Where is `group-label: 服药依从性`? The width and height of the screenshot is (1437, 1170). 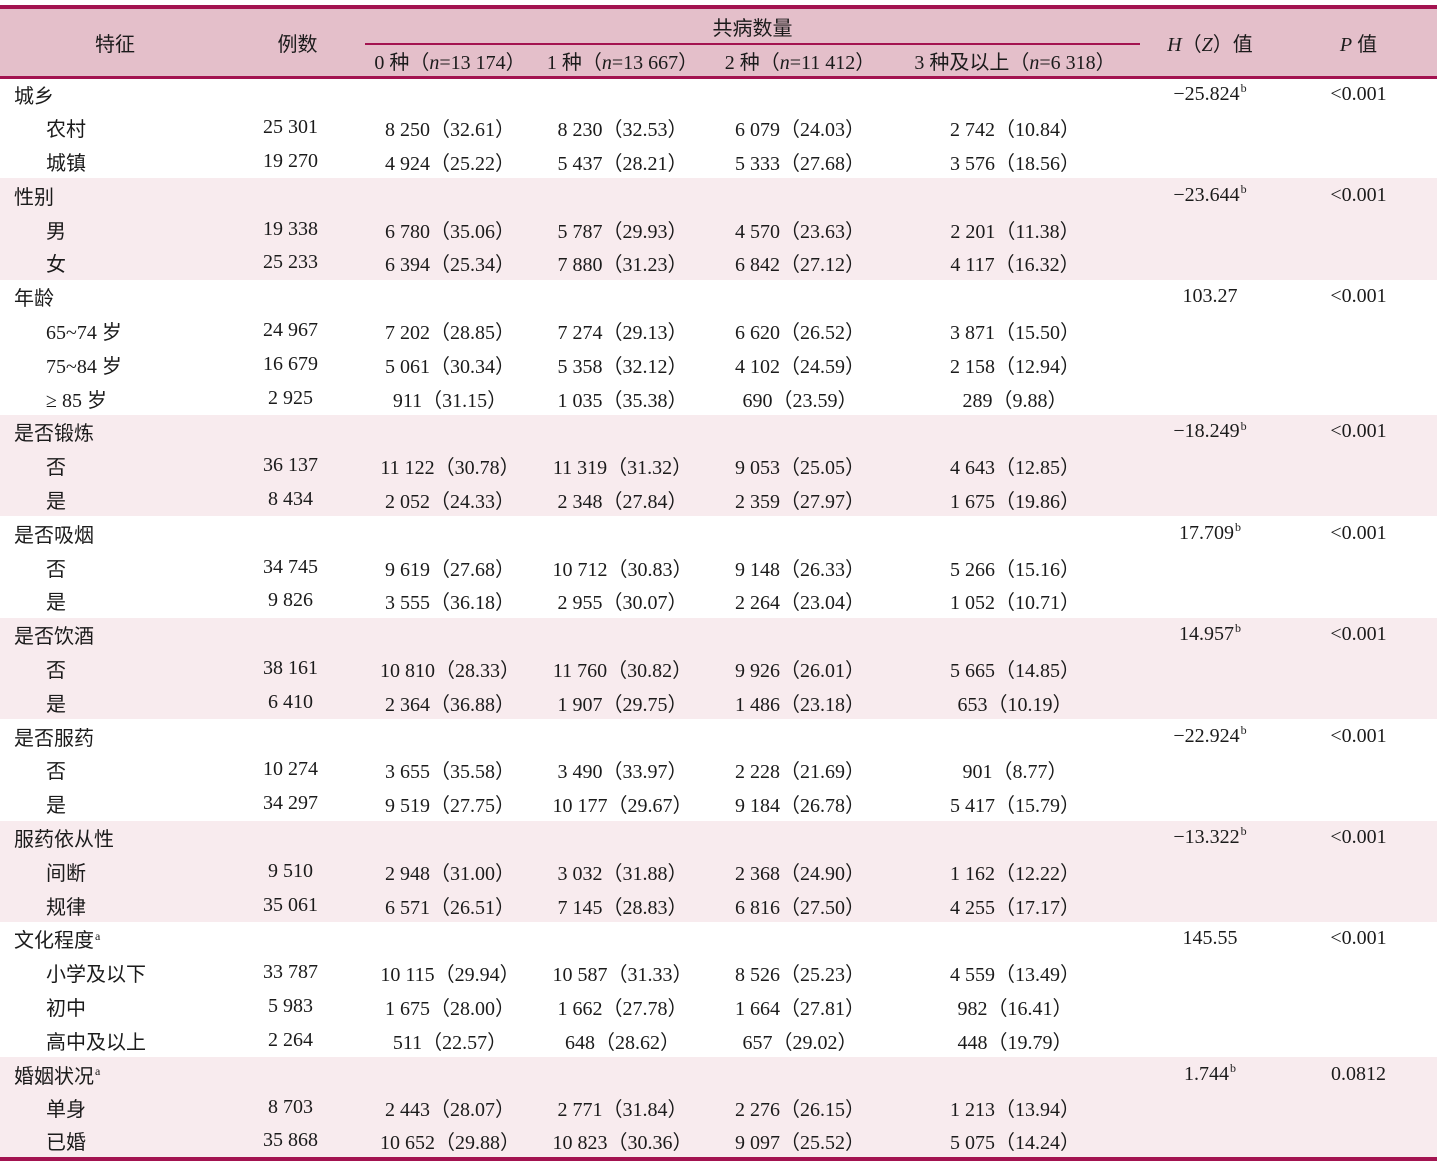 group-label: 服药依从性 is located at coordinates (570, 837).